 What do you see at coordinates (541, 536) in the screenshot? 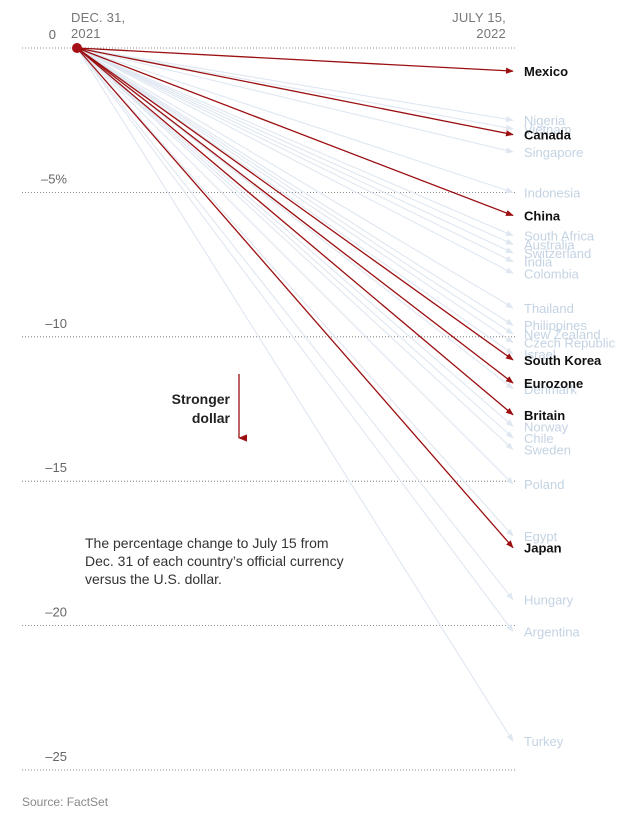
I see `series-label-egypt: Egypt` at bounding box center [541, 536].